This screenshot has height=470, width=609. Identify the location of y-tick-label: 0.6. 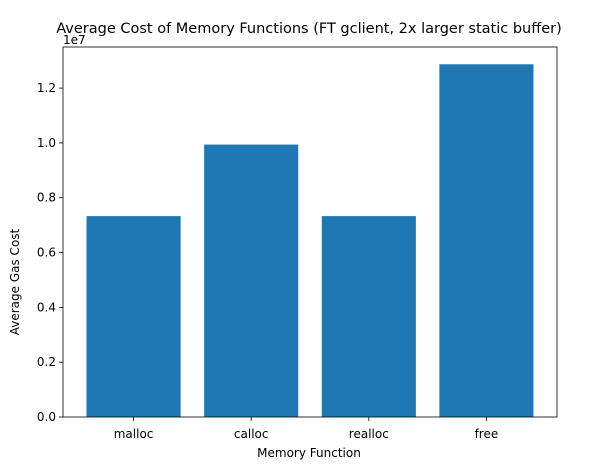
(46, 253).